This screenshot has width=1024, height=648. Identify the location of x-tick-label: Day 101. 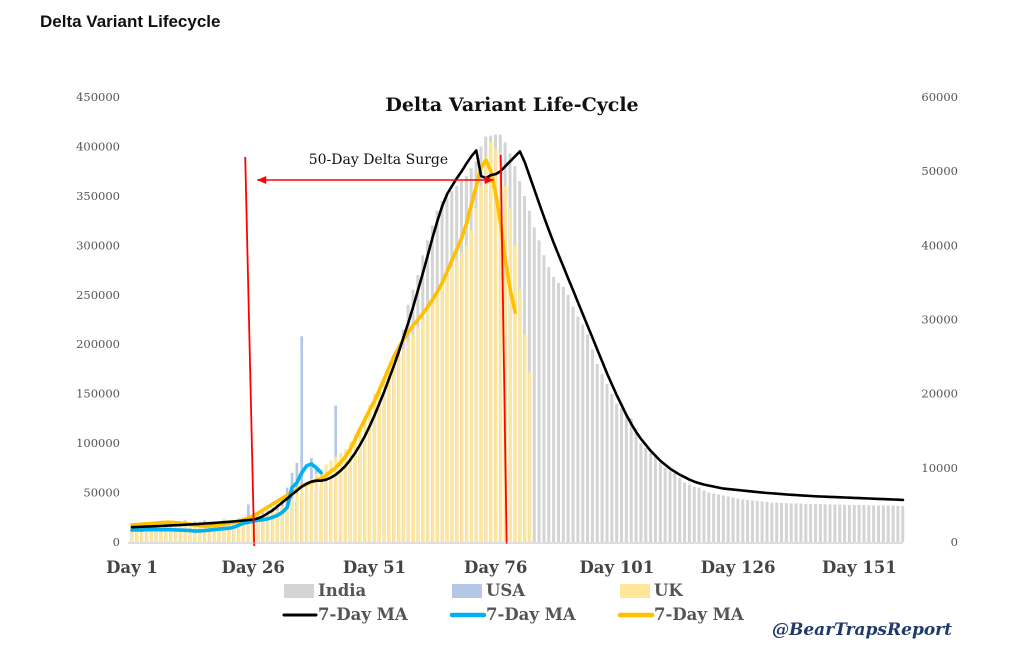
(617, 567).